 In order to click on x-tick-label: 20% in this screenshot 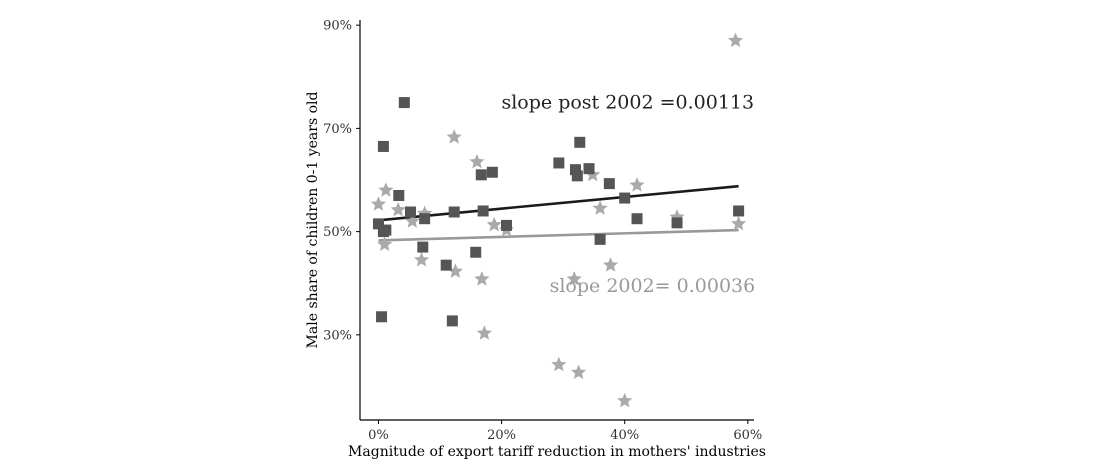, I will do `click(501, 435)`.